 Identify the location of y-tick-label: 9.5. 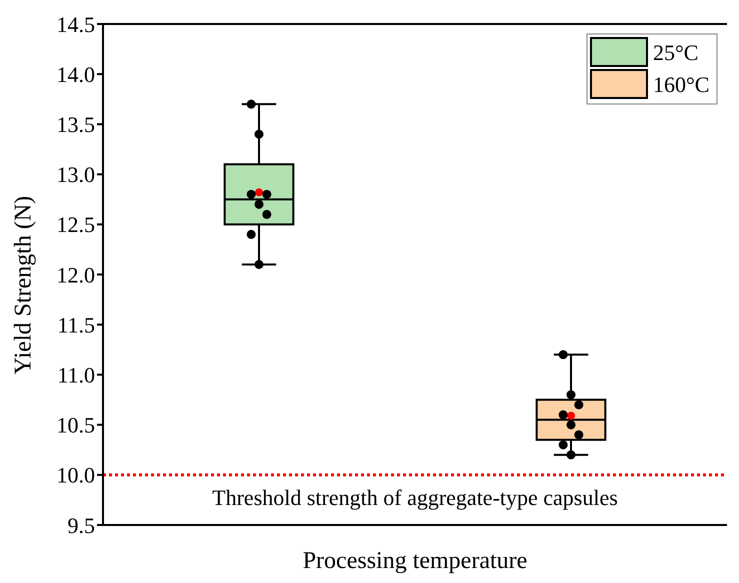
(81, 525).